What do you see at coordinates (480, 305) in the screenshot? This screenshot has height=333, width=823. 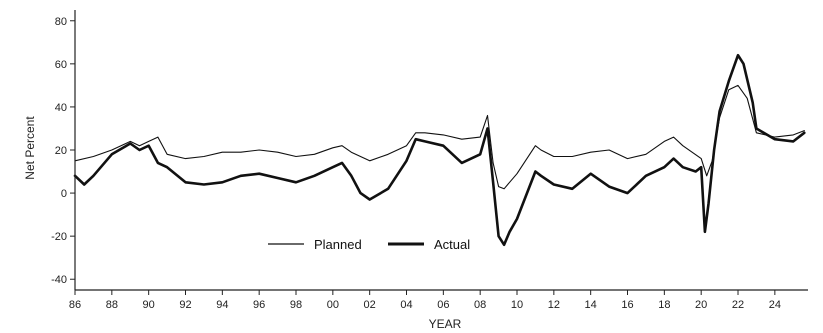 I see `x-tick-label: 08` at bounding box center [480, 305].